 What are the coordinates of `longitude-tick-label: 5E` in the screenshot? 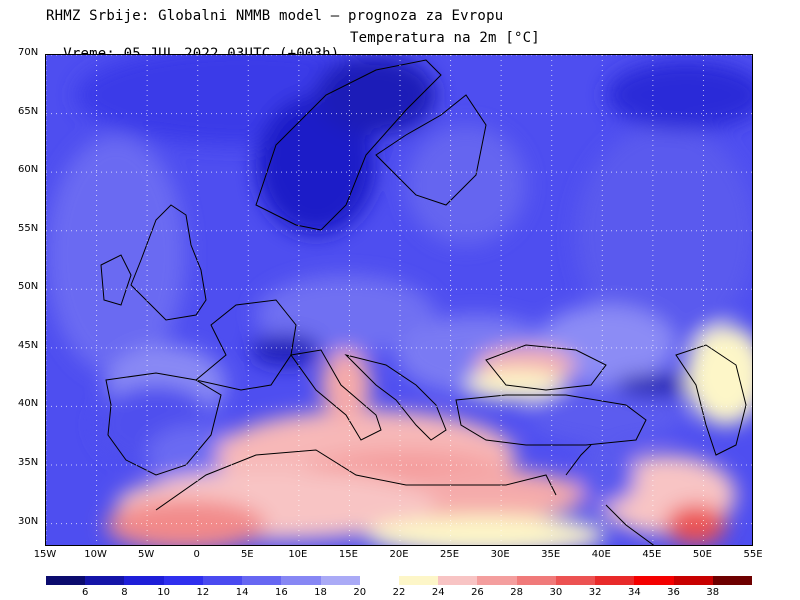 It's located at (247, 554).